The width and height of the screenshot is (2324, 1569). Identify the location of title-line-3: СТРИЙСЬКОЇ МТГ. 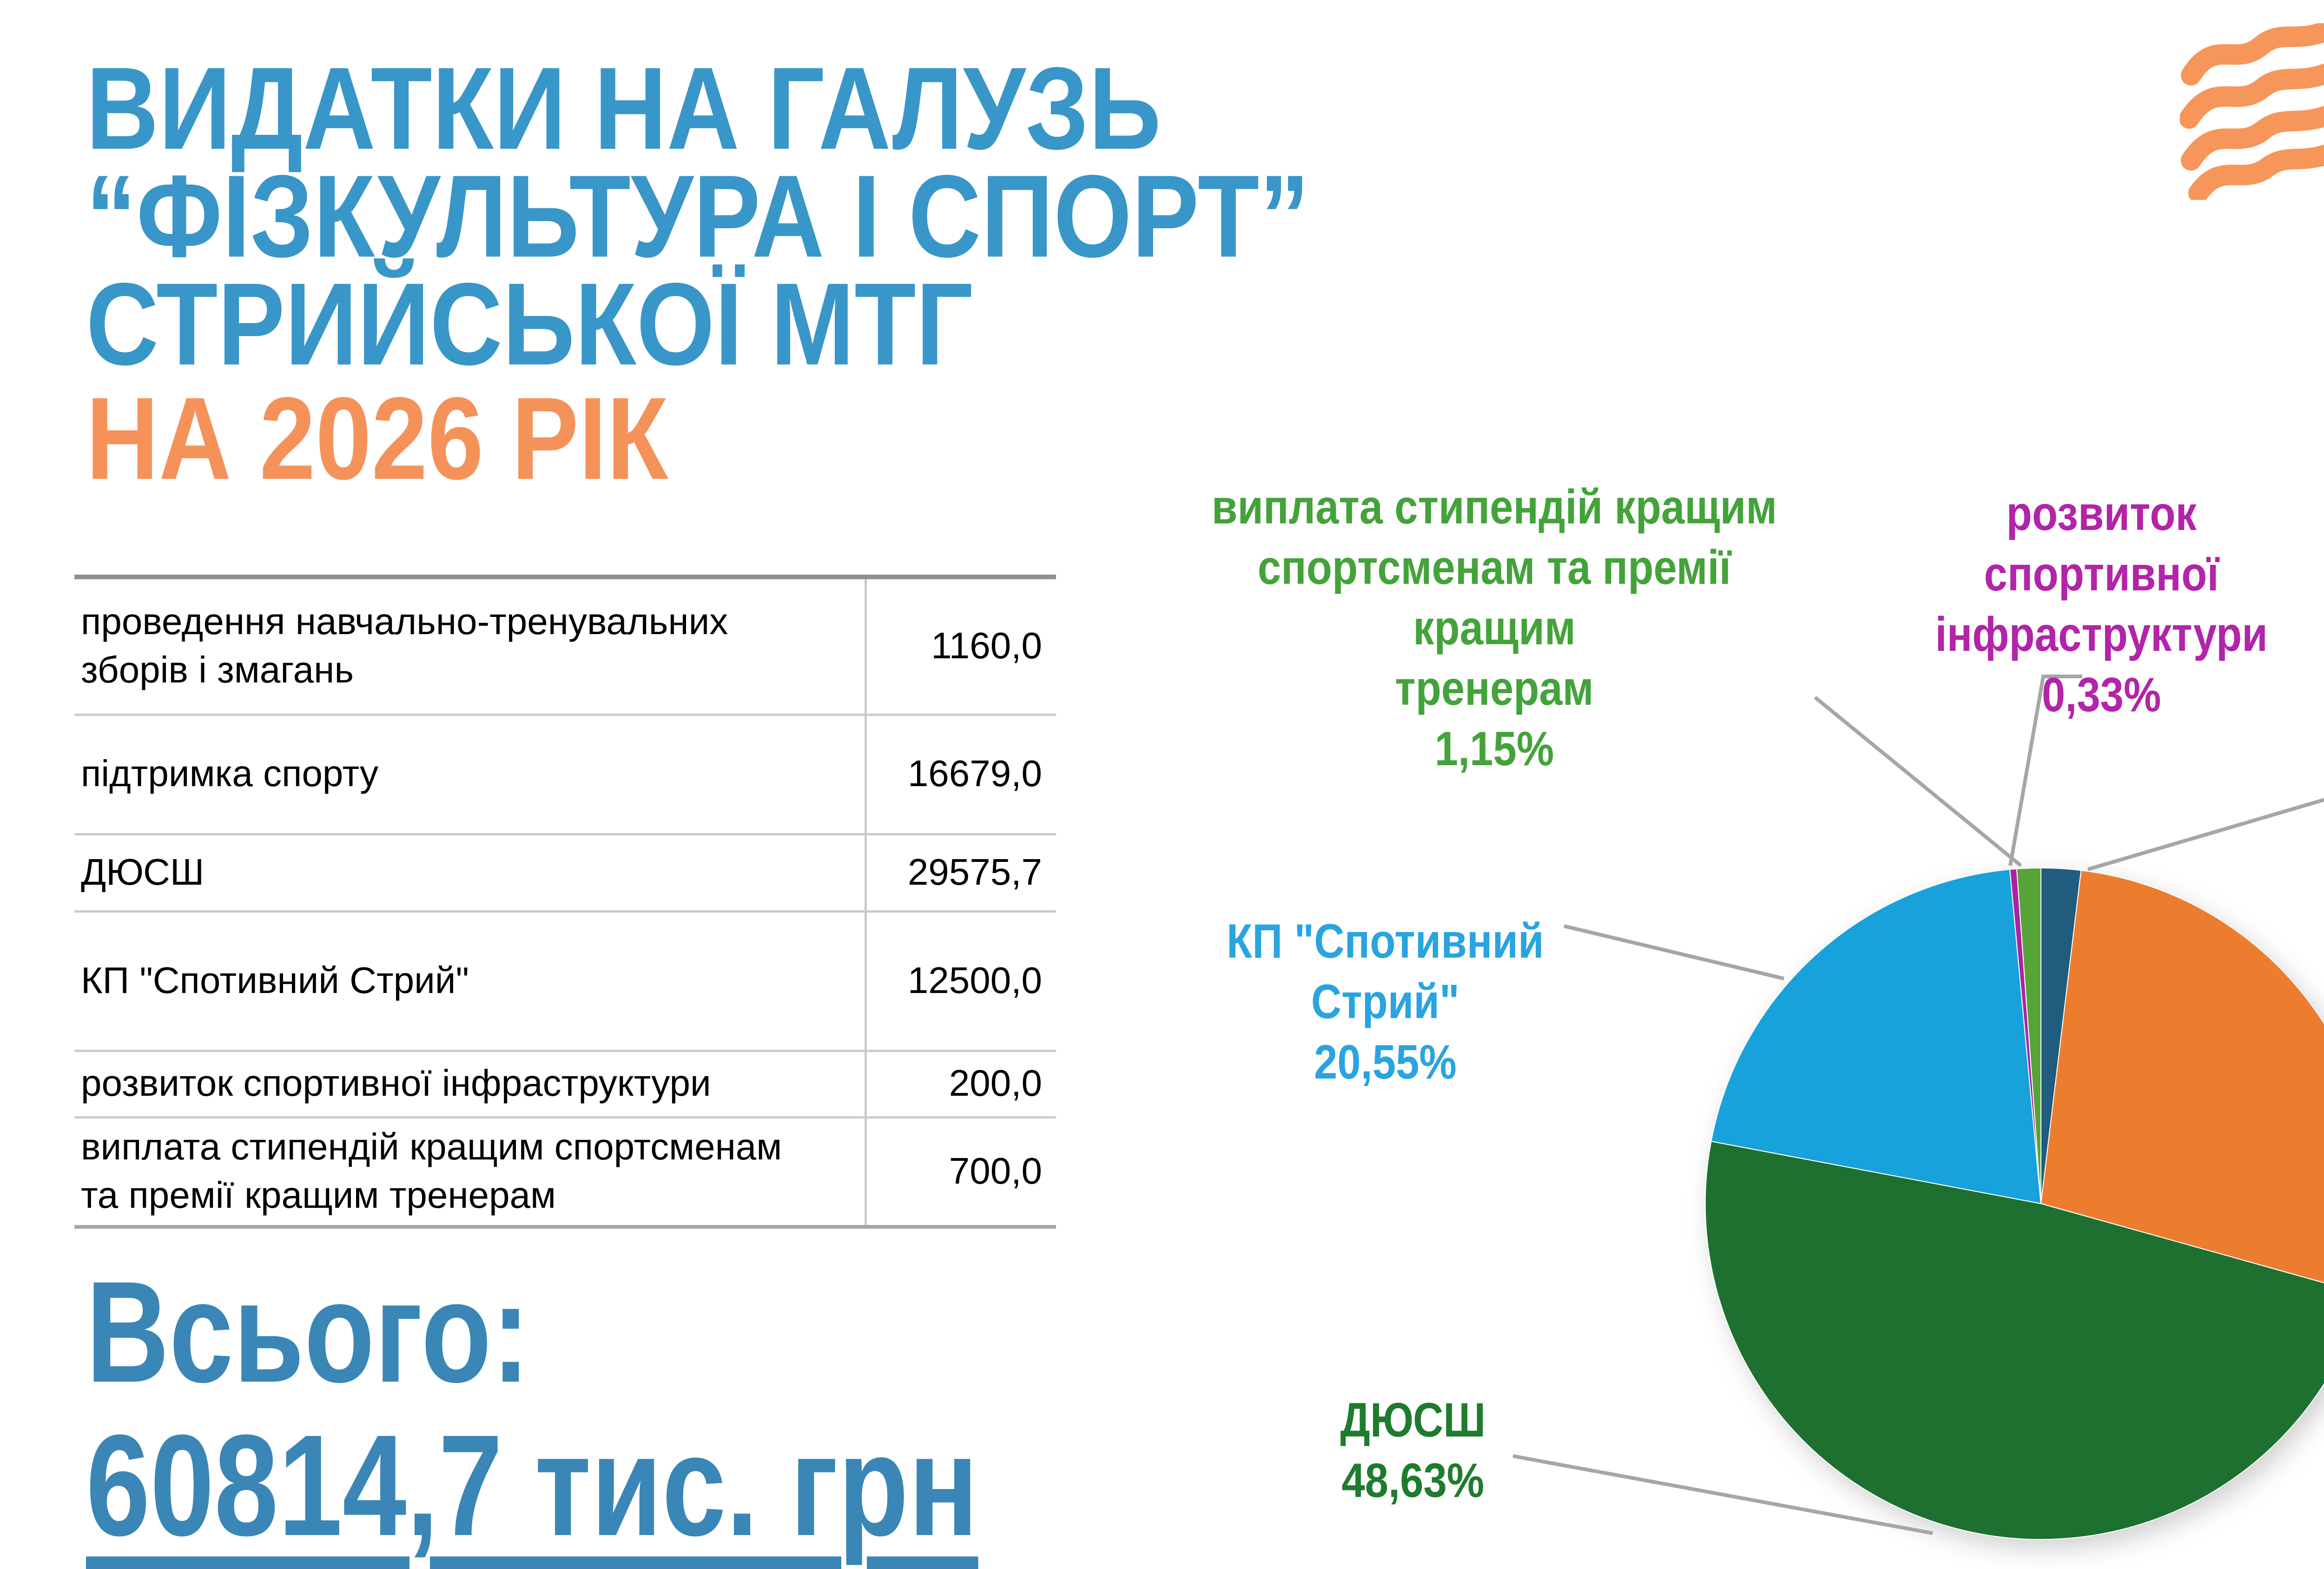
(529, 324).